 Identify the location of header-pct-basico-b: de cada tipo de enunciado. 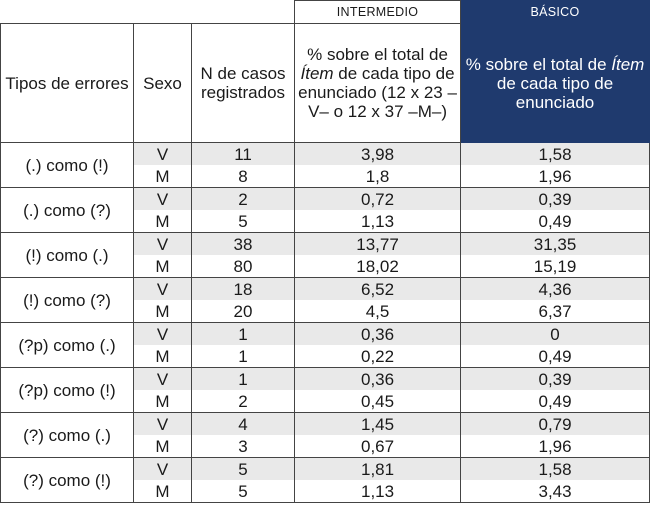
(555, 92).